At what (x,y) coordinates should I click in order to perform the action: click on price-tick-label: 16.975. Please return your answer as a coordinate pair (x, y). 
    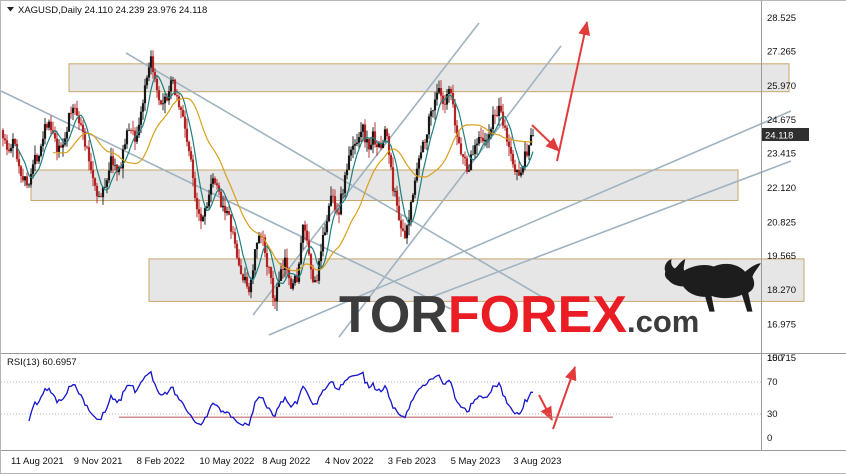
    Looking at the image, I should click on (781, 325).